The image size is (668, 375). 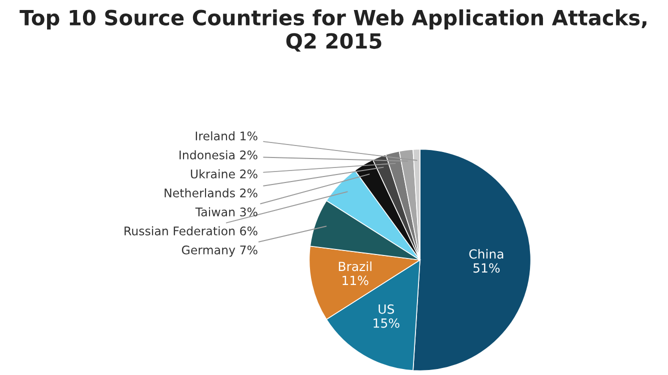 I want to click on slice-label: Russian Federation 6%, so click(x=191, y=231).